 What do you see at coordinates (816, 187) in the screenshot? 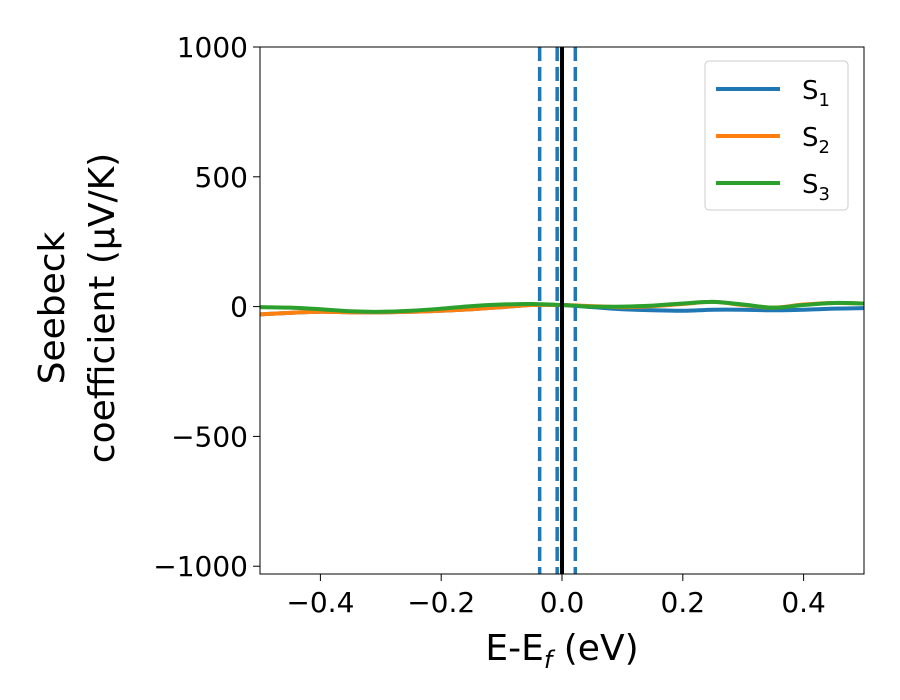
I see `legend-label-s3: S3` at bounding box center [816, 187].